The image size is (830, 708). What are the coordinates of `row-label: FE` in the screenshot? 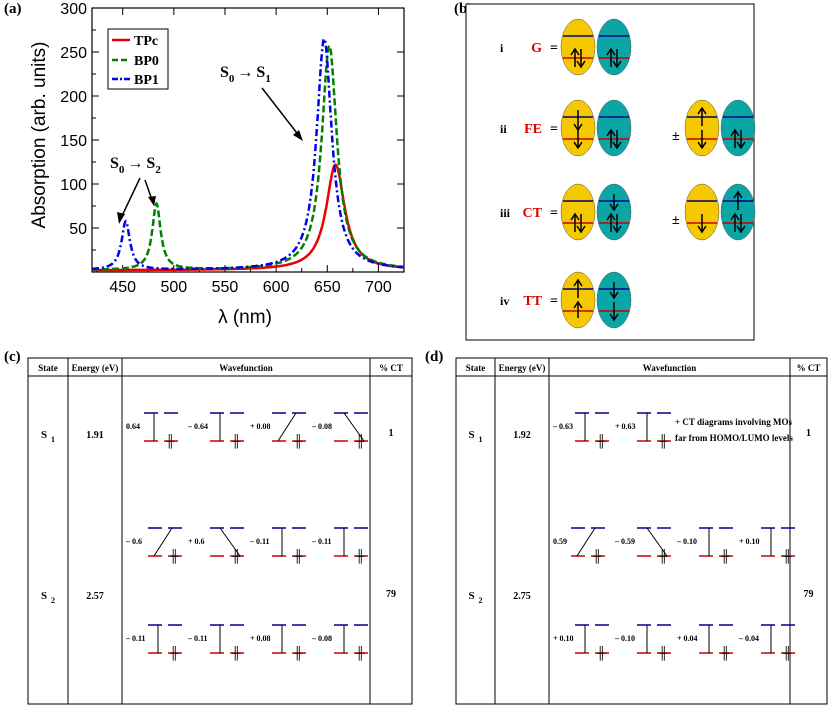 It's located at (533, 129).